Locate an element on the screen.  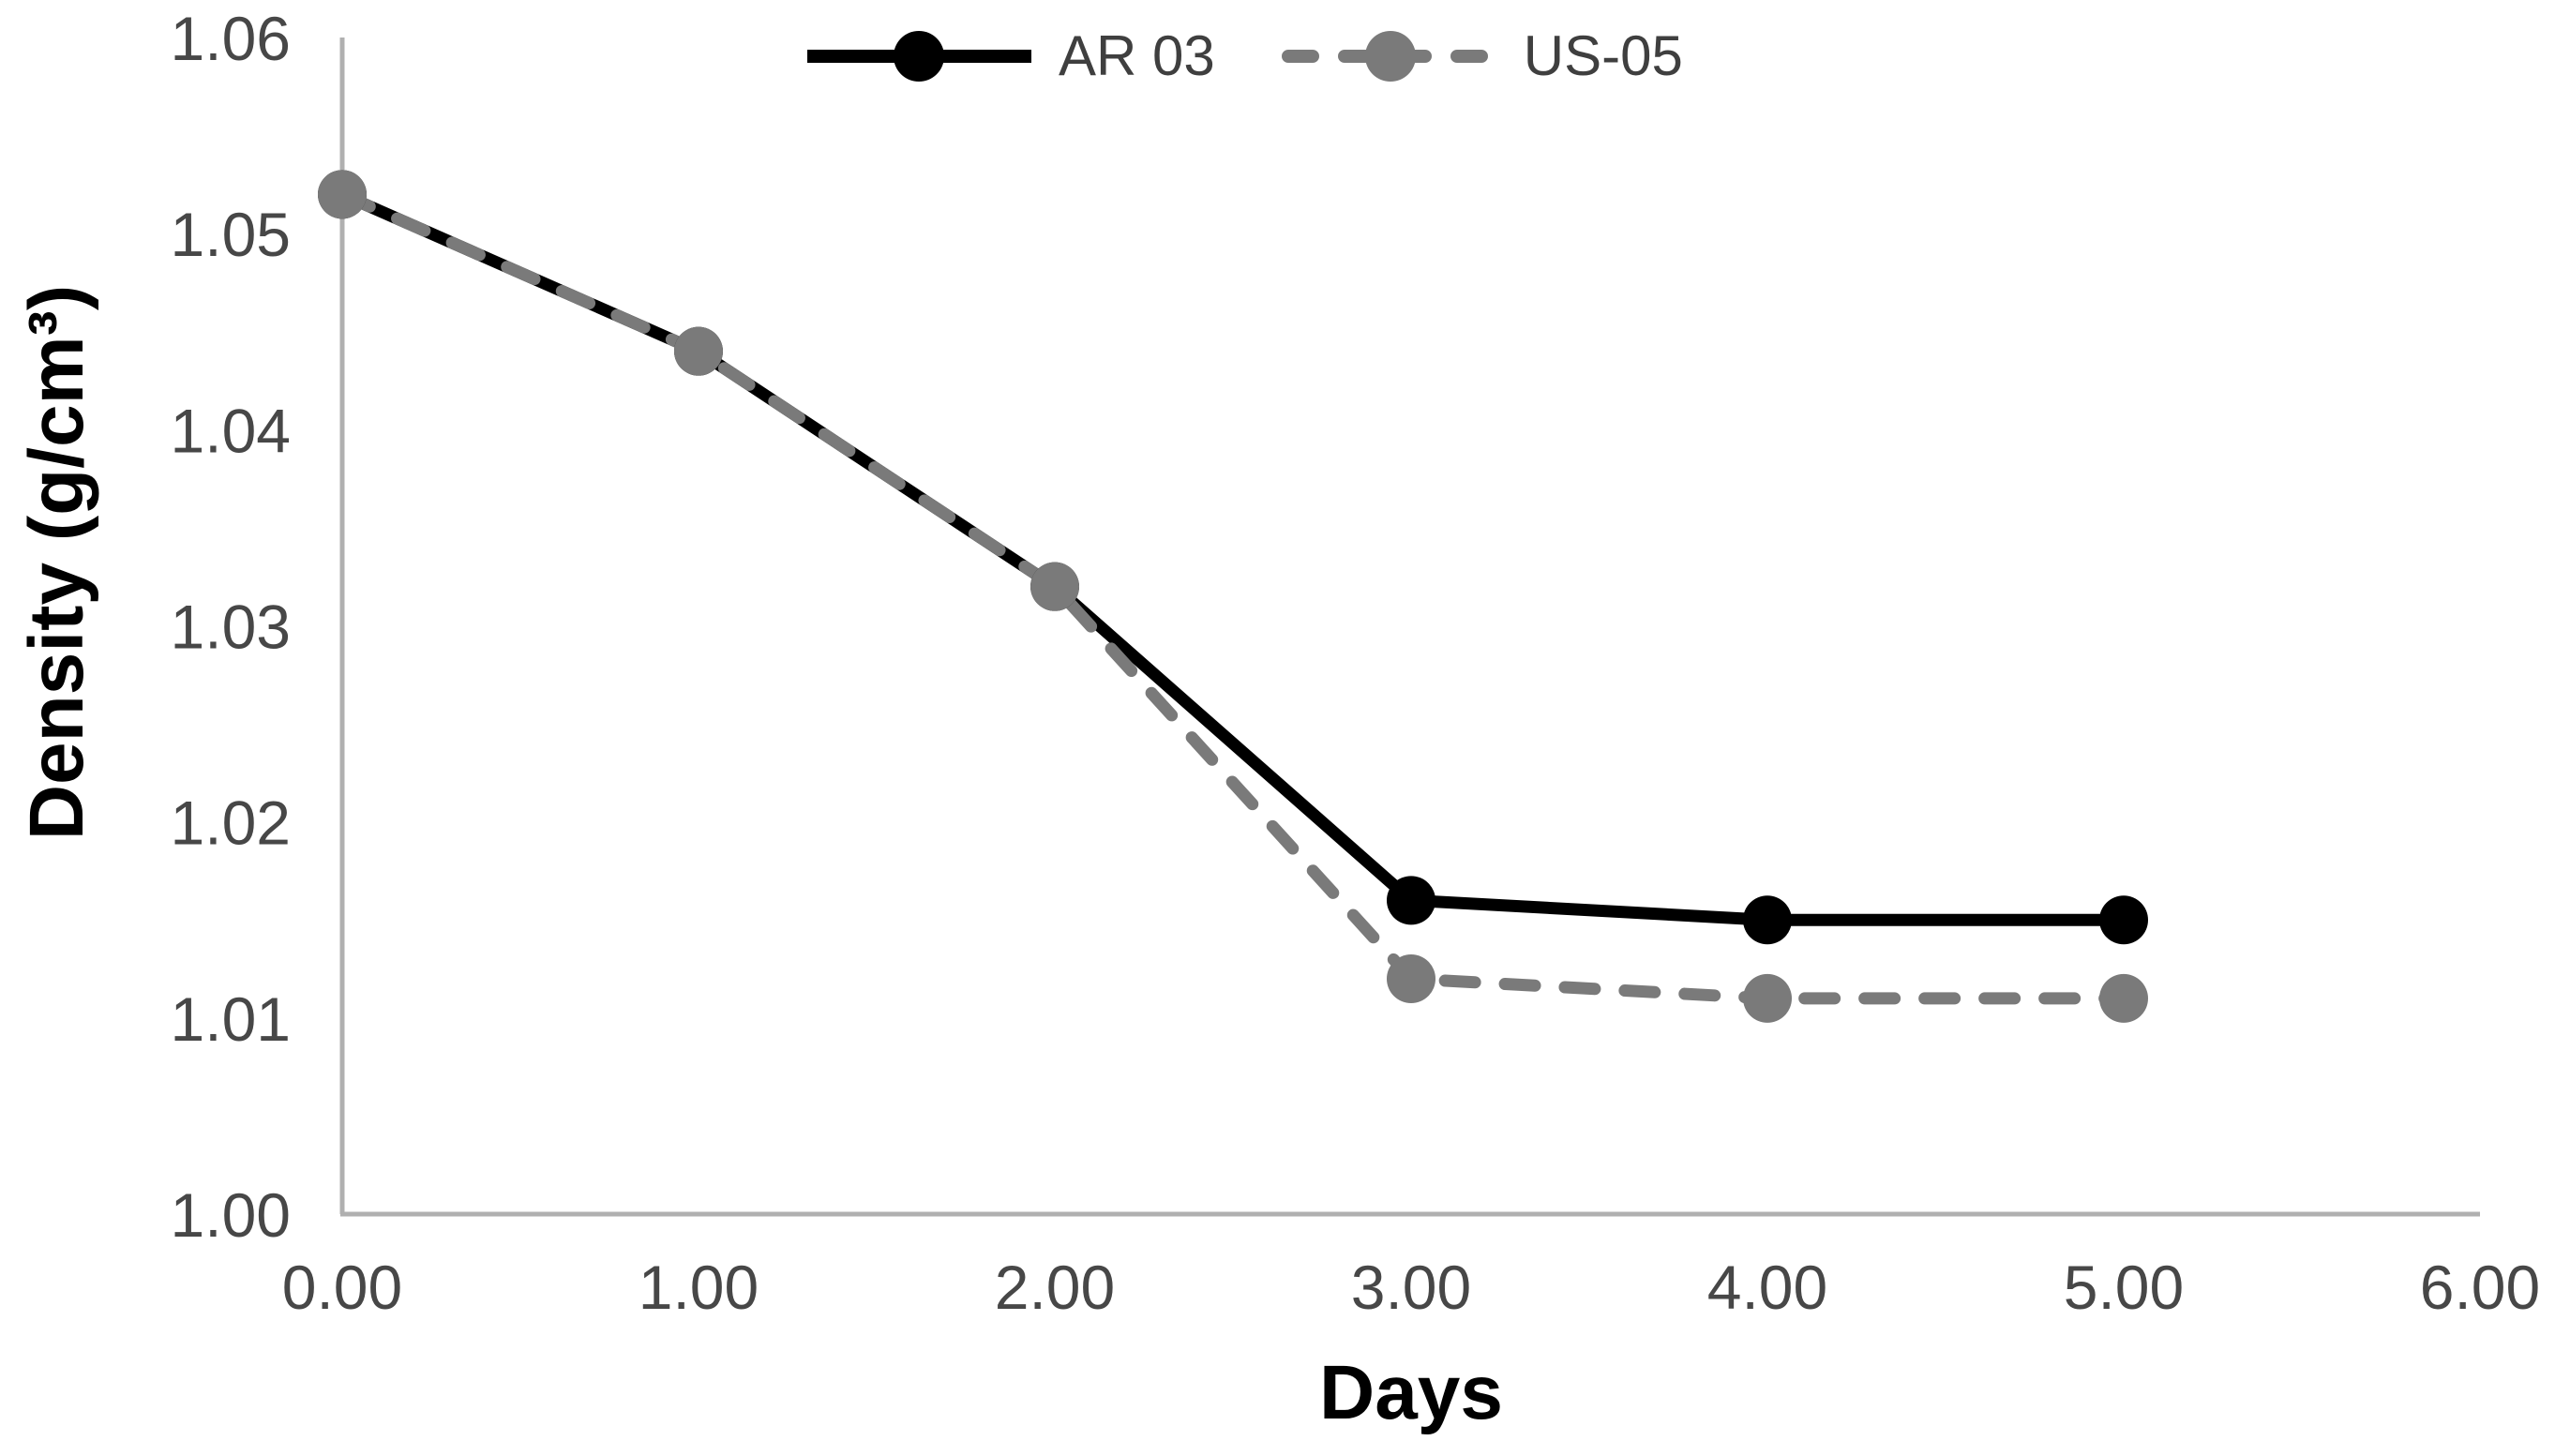
y-tick-label: 1.04 is located at coordinates (231, 430).